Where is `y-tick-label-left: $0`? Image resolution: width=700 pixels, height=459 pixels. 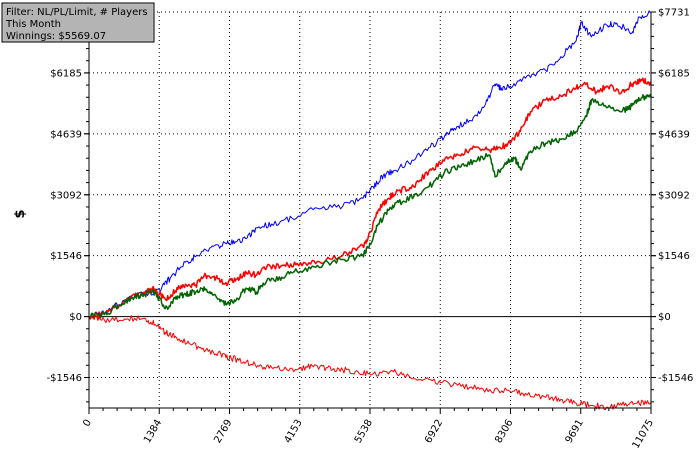
y-tick-label-left: $0 is located at coordinates (75, 317).